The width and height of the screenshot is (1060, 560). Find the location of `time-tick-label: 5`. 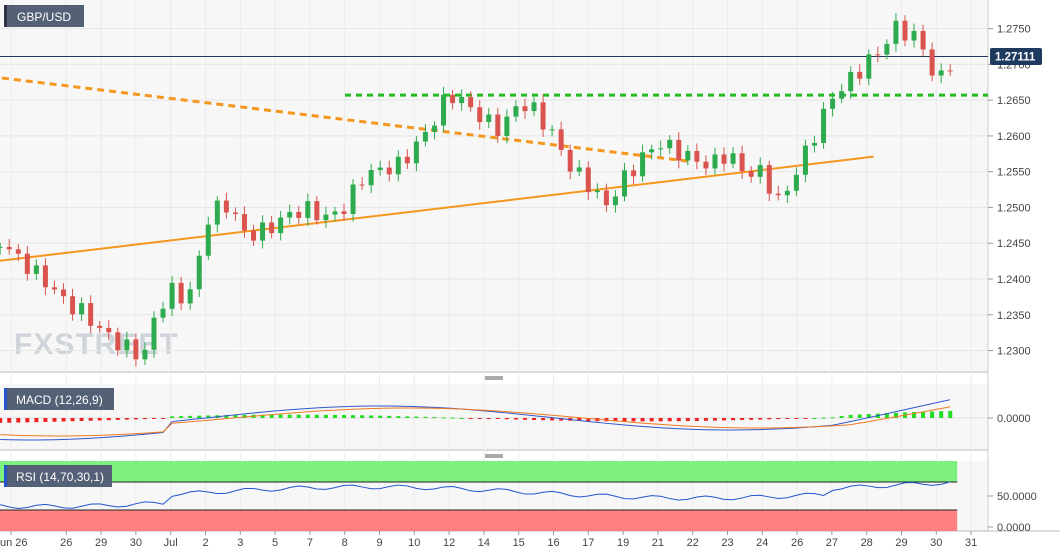

time-tick-label: 5 is located at coordinates (275, 543).